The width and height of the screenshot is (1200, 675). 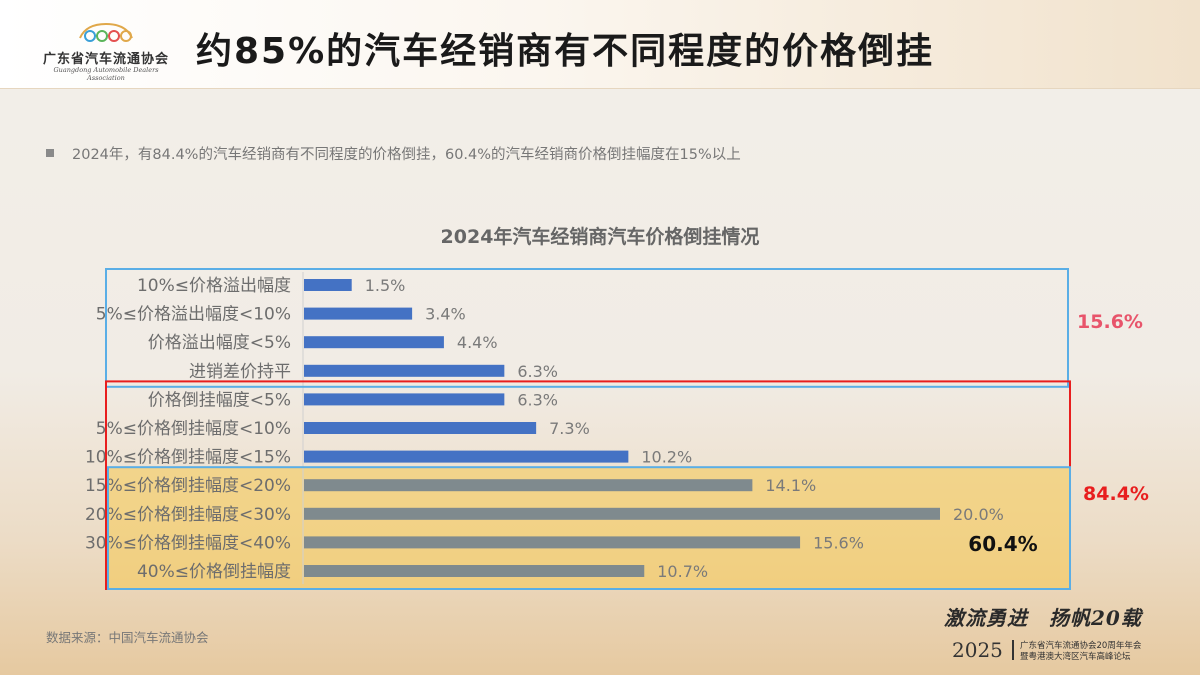 What do you see at coordinates (106, 32) in the screenshot?
I see `car-logo-icon` at bounding box center [106, 32].